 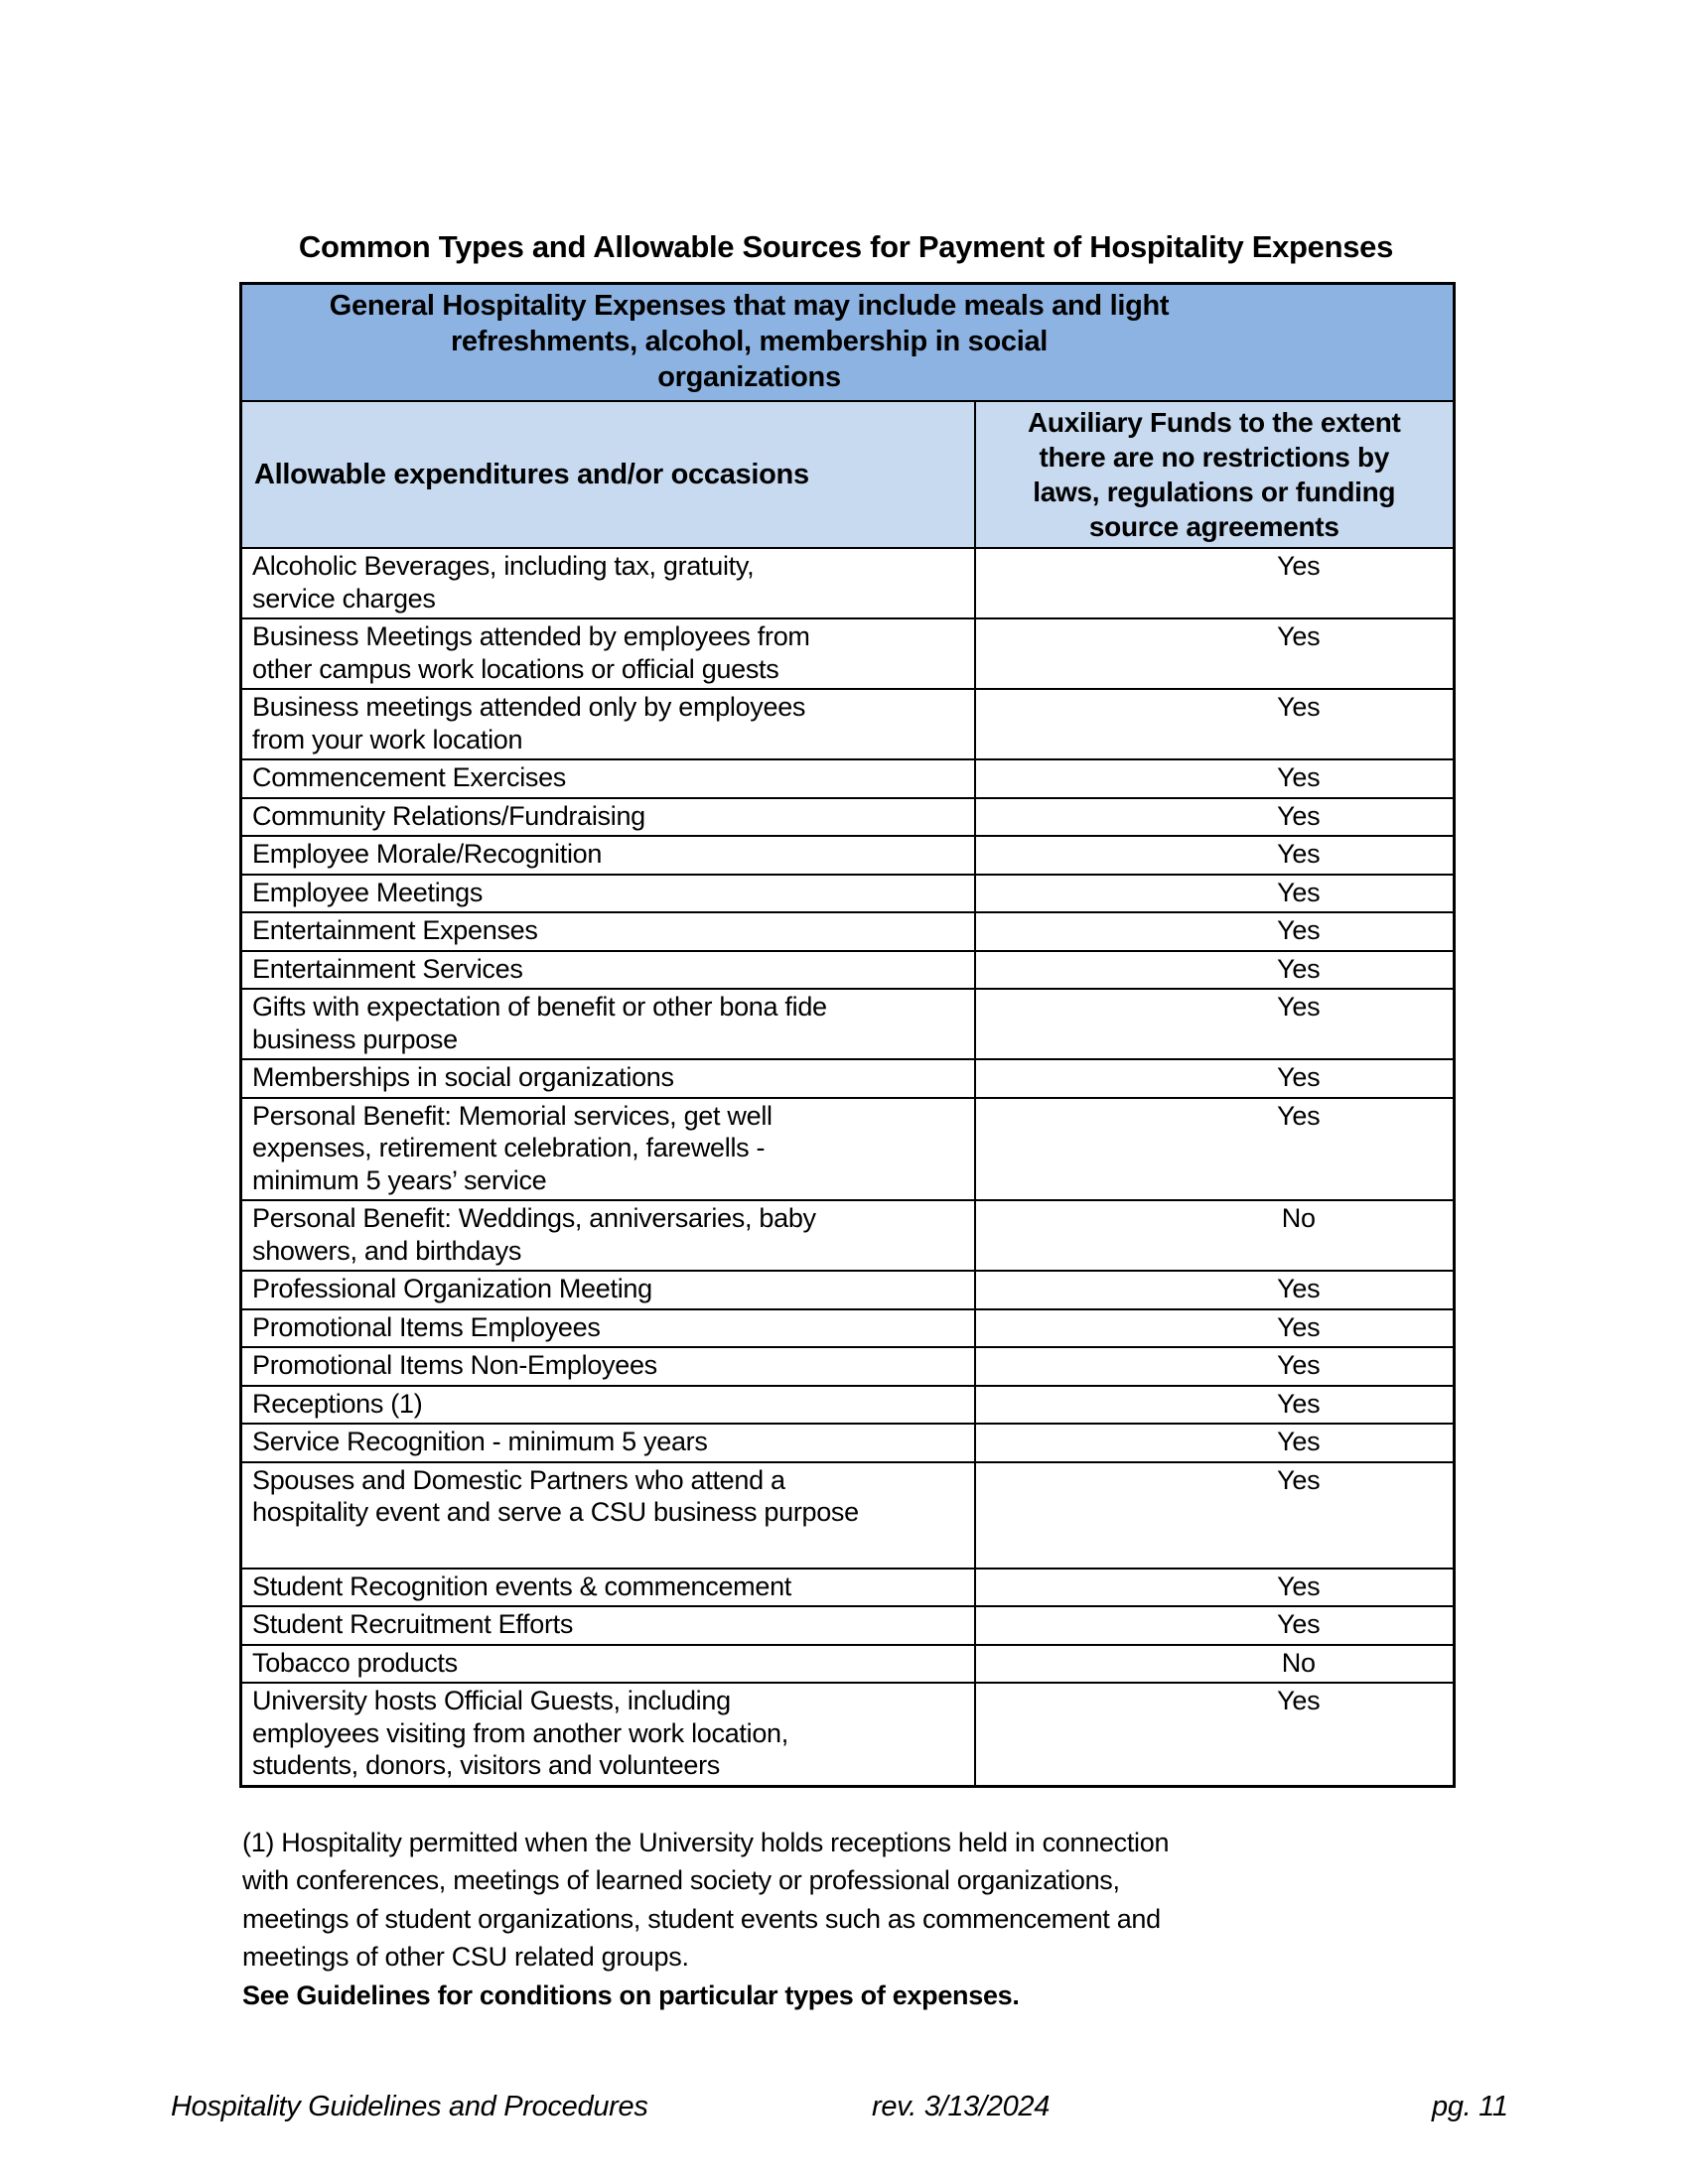 What do you see at coordinates (607, 1366) in the screenshot?
I see `expenditure-cell: Promotional Items Non-Employees` at bounding box center [607, 1366].